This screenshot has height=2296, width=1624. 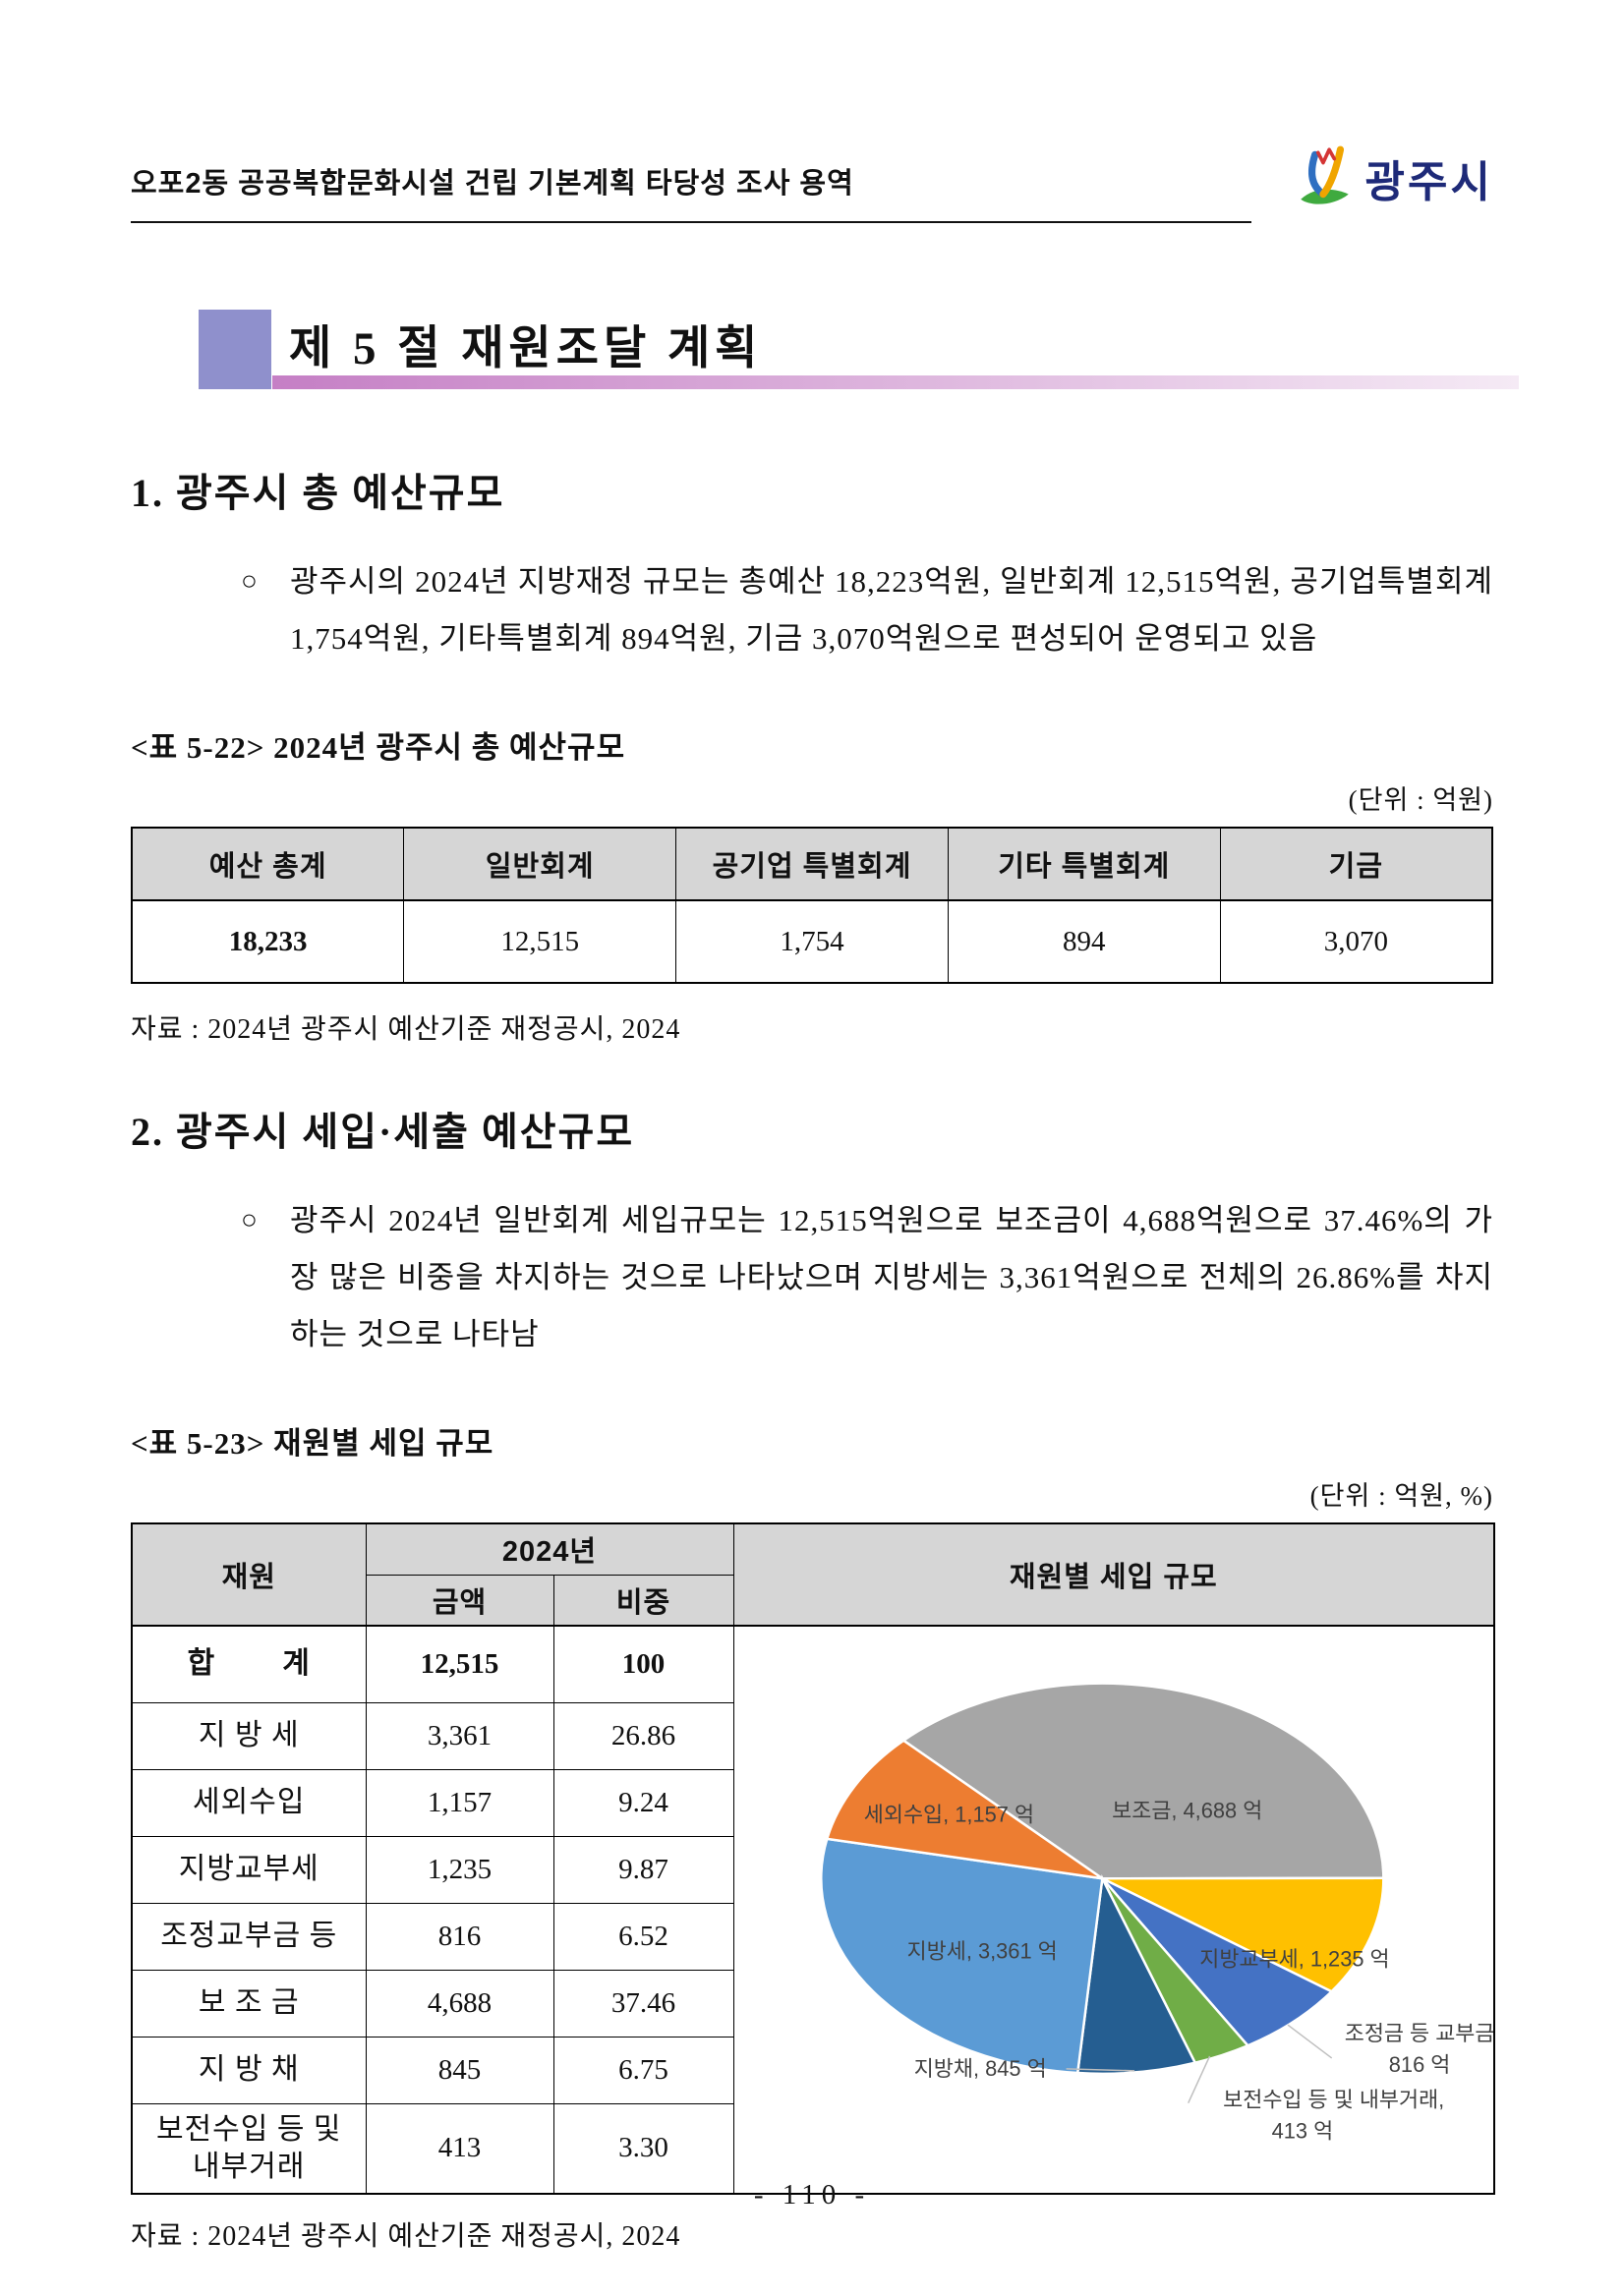 I want to click on table-header-cell-source: 재원, so click(x=249, y=1575).